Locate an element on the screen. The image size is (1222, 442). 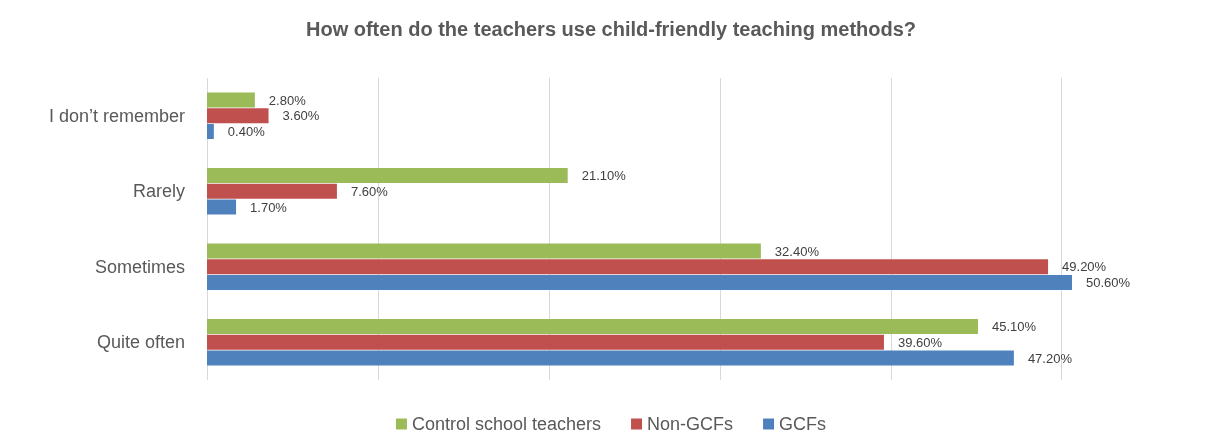
data-label: 0.40% is located at coordinates (246, 131).